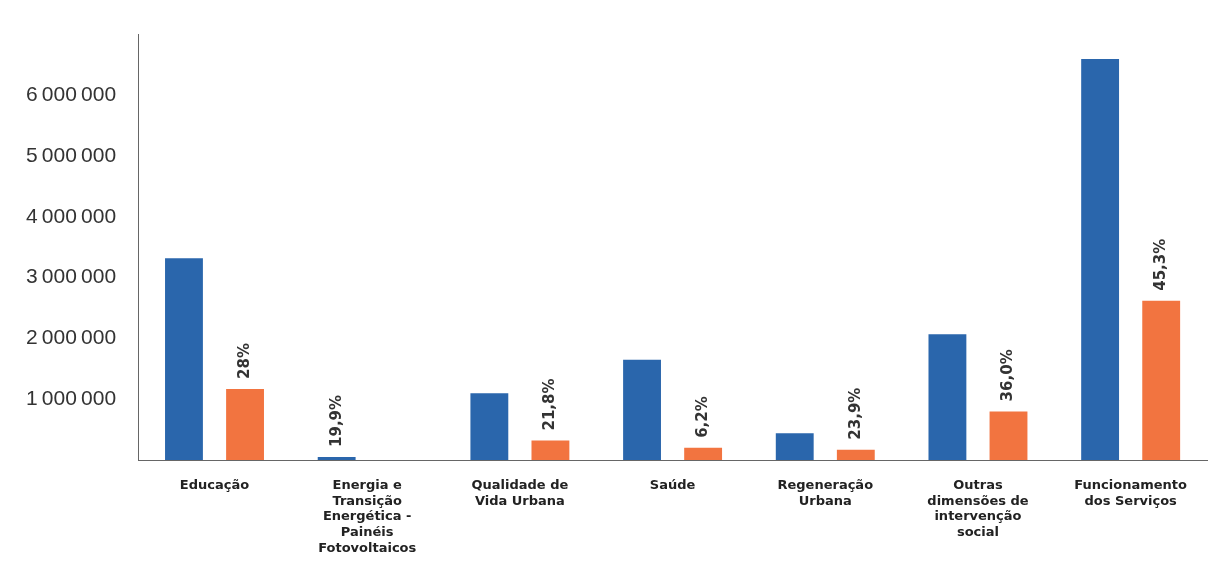 Image resolution: width=1217 pixels, height=578 pixels. Describe the element at coordinates (214, 485) in the screenshot. I see `x-tick-label: Educação` at that location.